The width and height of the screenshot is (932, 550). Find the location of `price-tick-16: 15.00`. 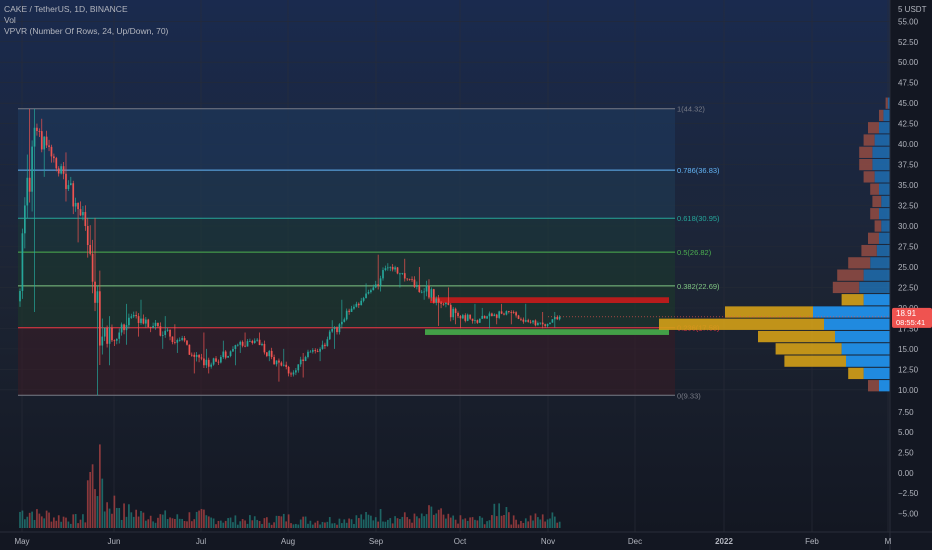

price-tick-16: 15.00 is located at coordinates (908, 349).